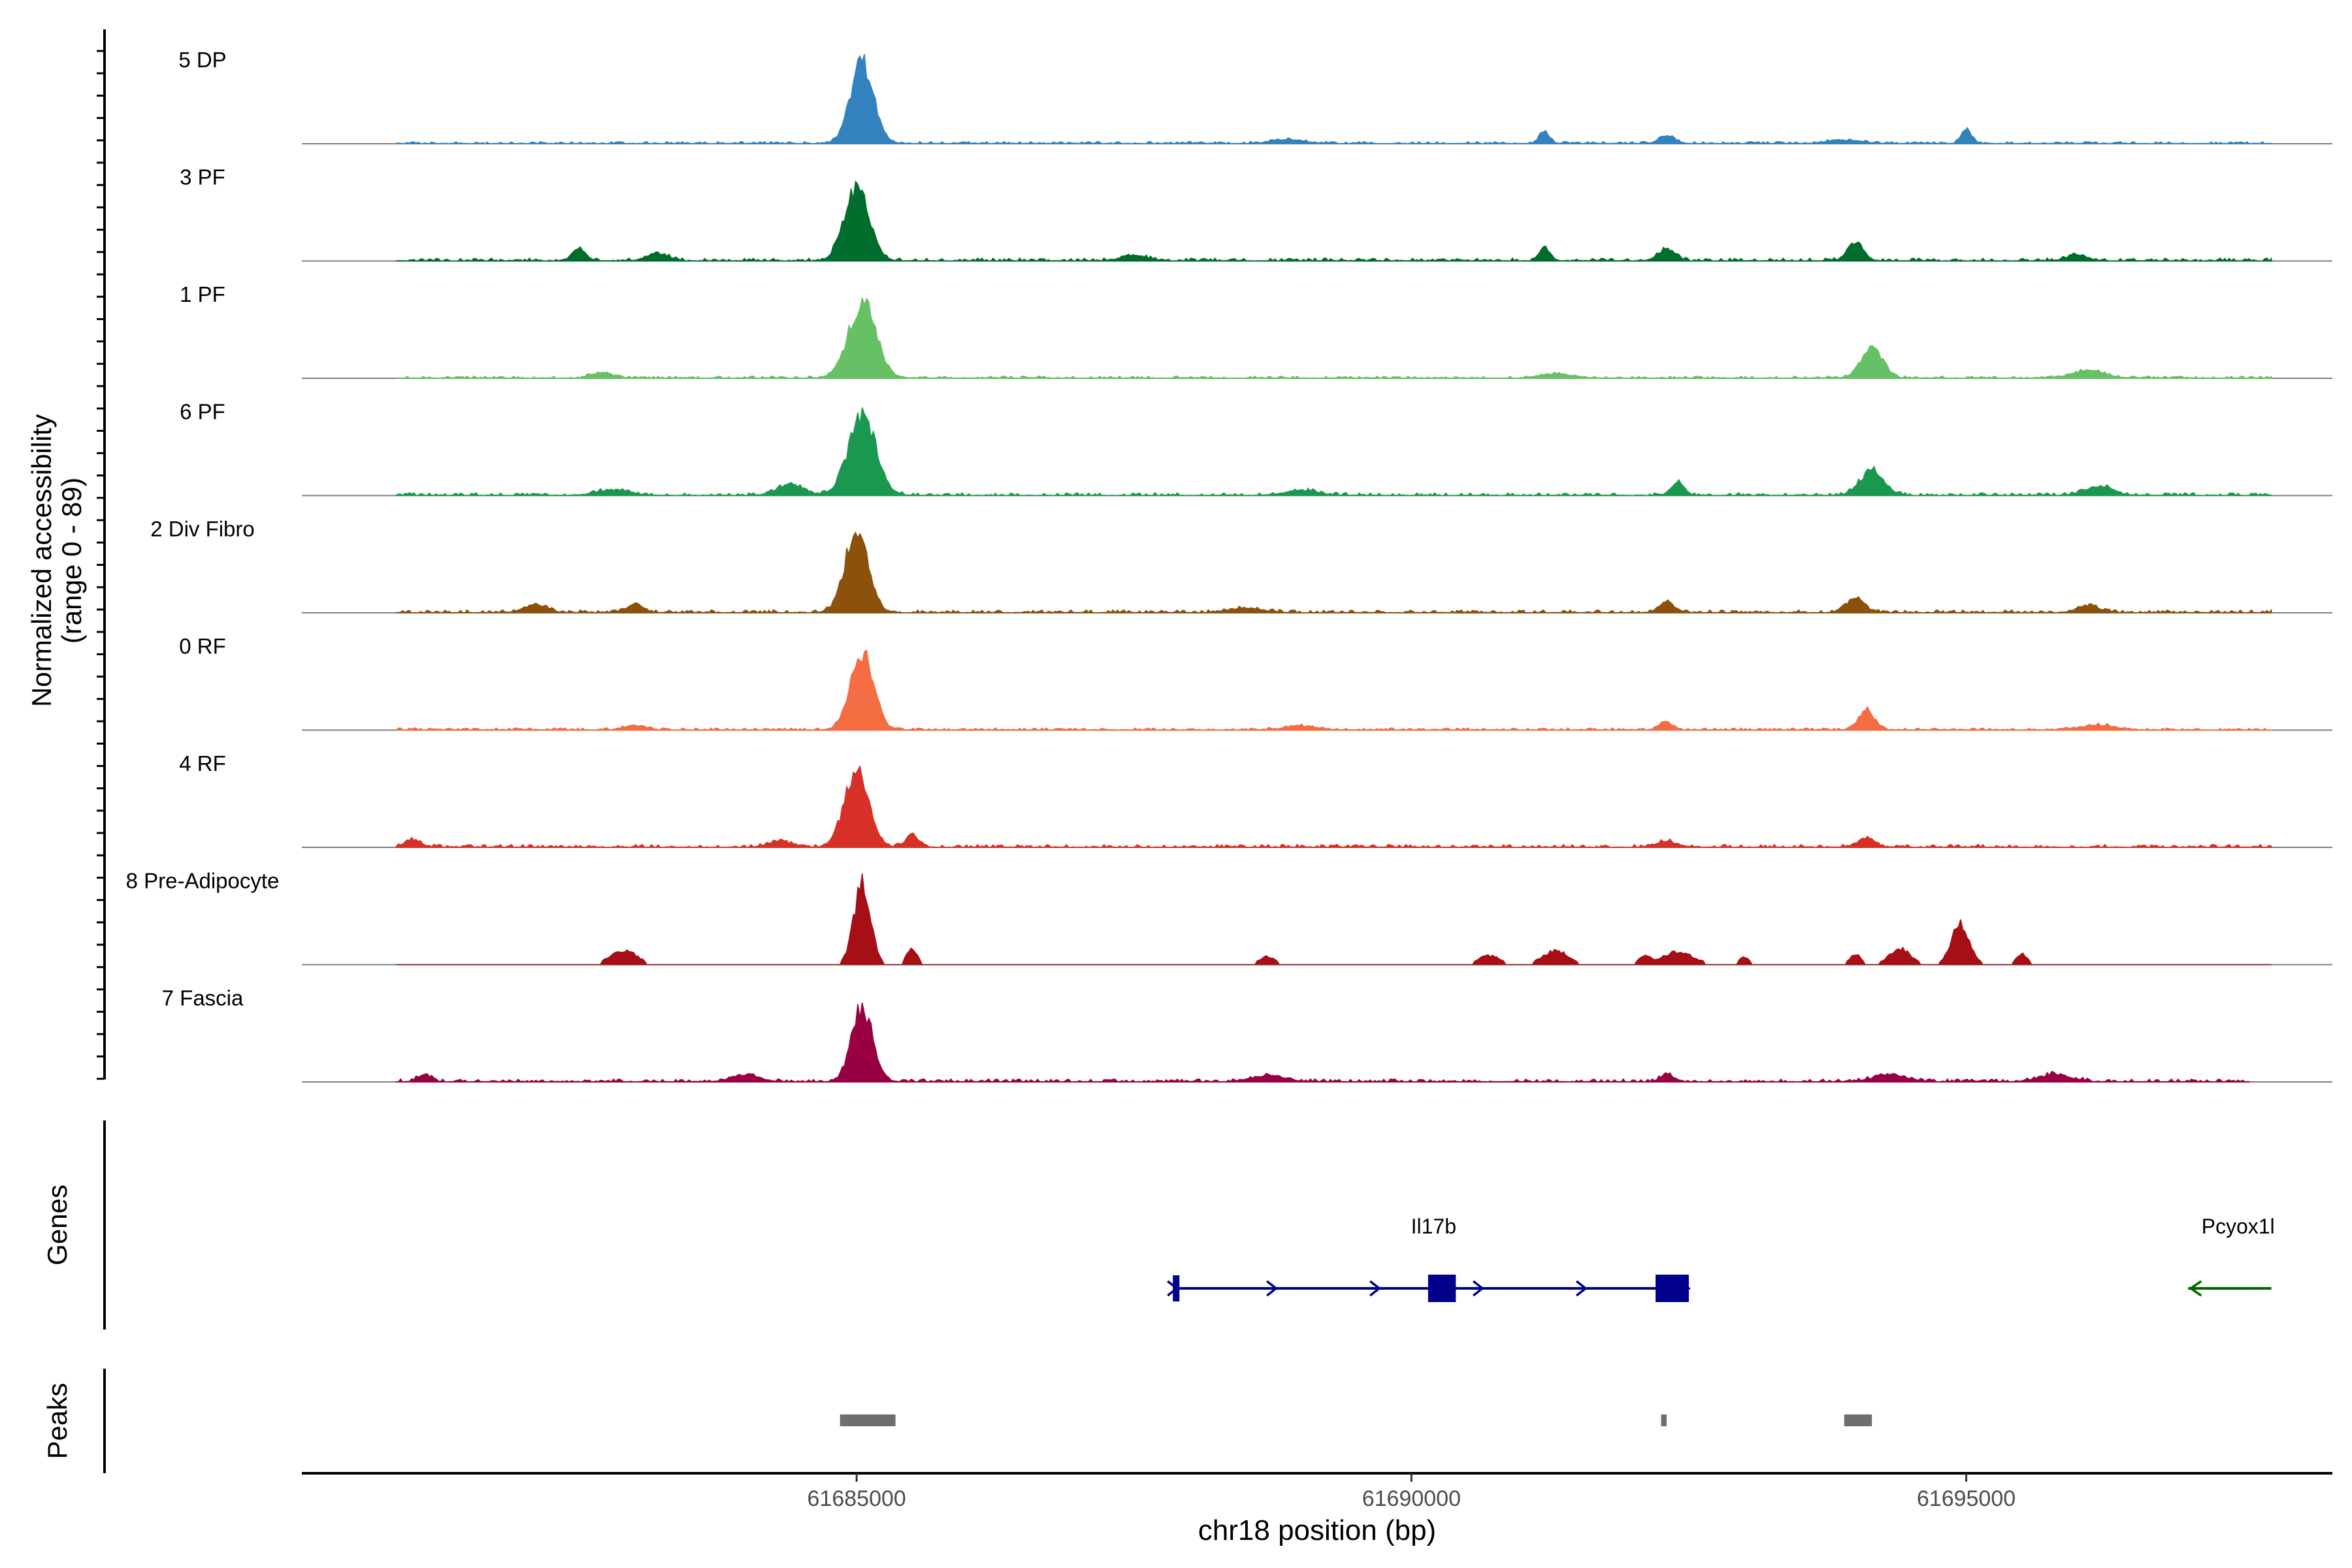  What do you see at coordinates (857, 1498) in the screenshot?
I see `x-tick-label: 61685000` at bounding box center [857, 1498].